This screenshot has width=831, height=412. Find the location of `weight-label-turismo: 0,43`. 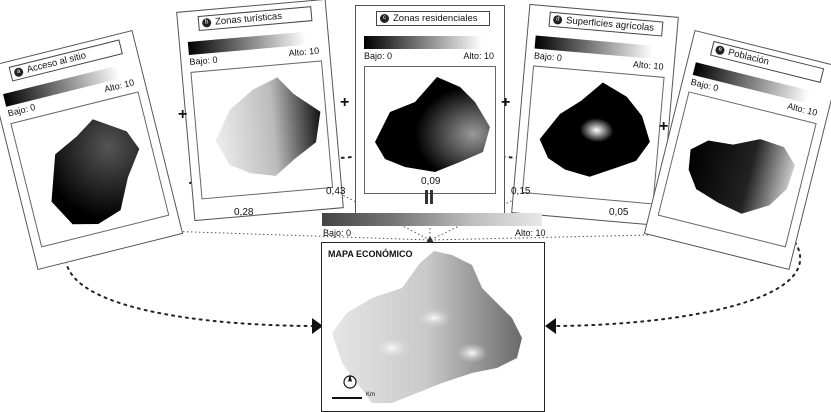

weight-label-turismo: 0,43 is located at coordinates (336, 191).